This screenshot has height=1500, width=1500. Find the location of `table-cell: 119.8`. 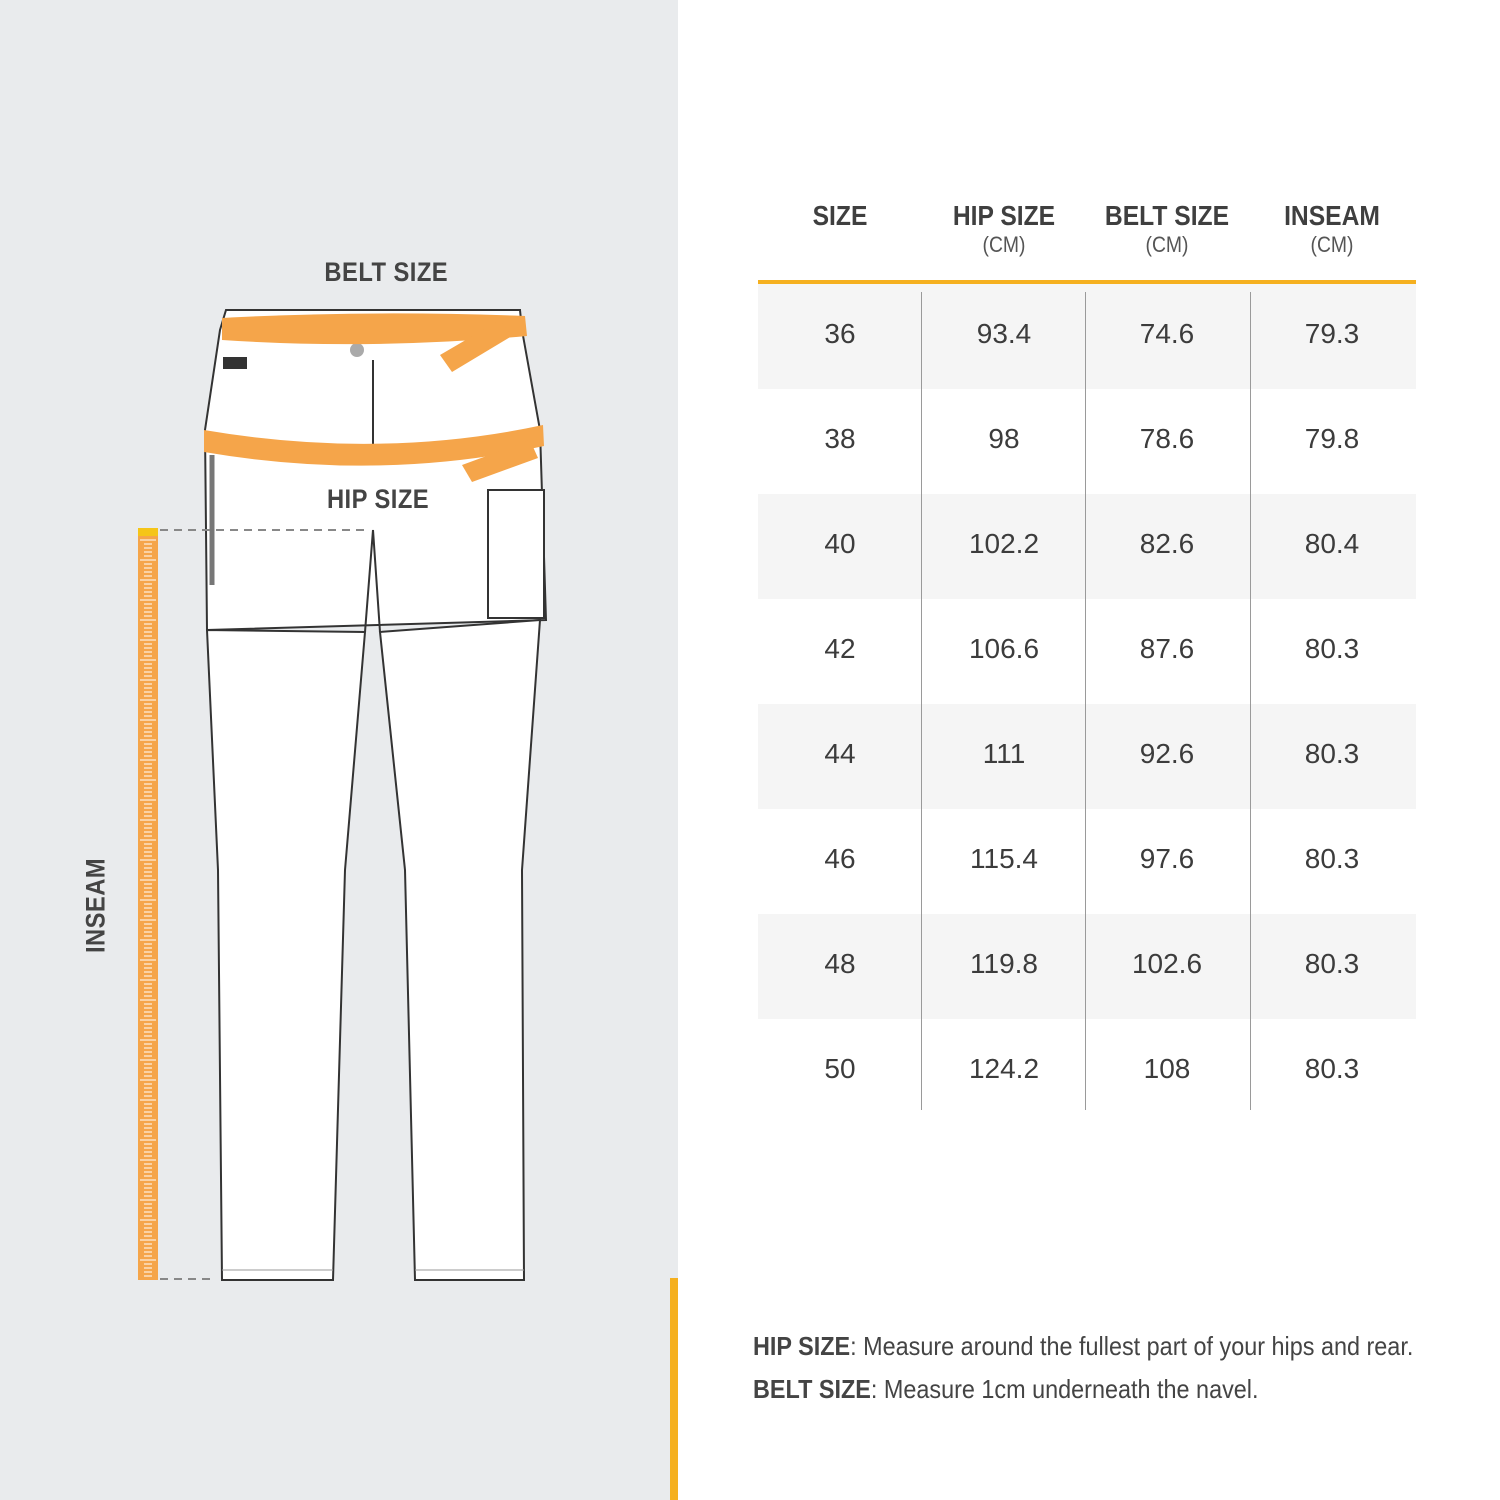

table-cell: 119.8 is located at coordinates (1004, 963).